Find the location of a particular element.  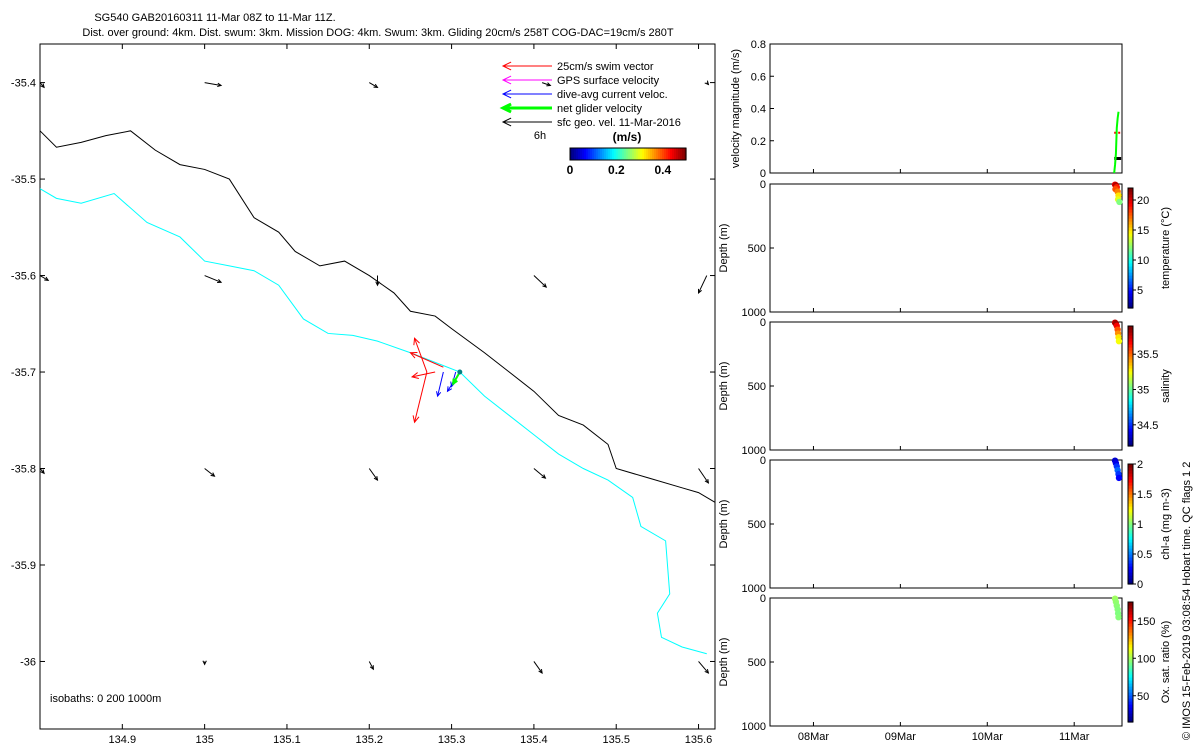

oxygen-y-tick-label: 0 is located at coordinates (763, 599).